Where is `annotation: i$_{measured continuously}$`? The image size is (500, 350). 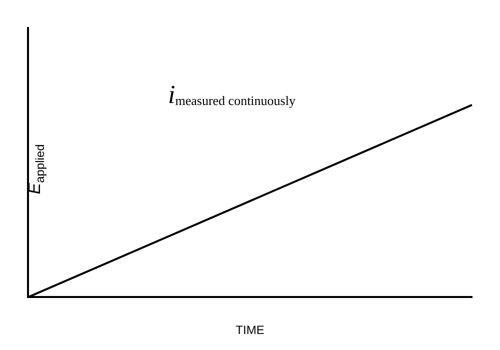 annotation: i$_{measured continuously}$ is located at coordinates (232, 95).